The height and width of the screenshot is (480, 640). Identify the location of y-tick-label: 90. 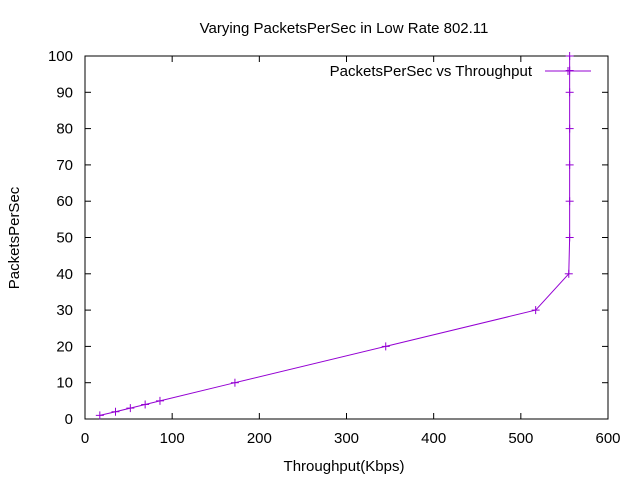
(64, 92).